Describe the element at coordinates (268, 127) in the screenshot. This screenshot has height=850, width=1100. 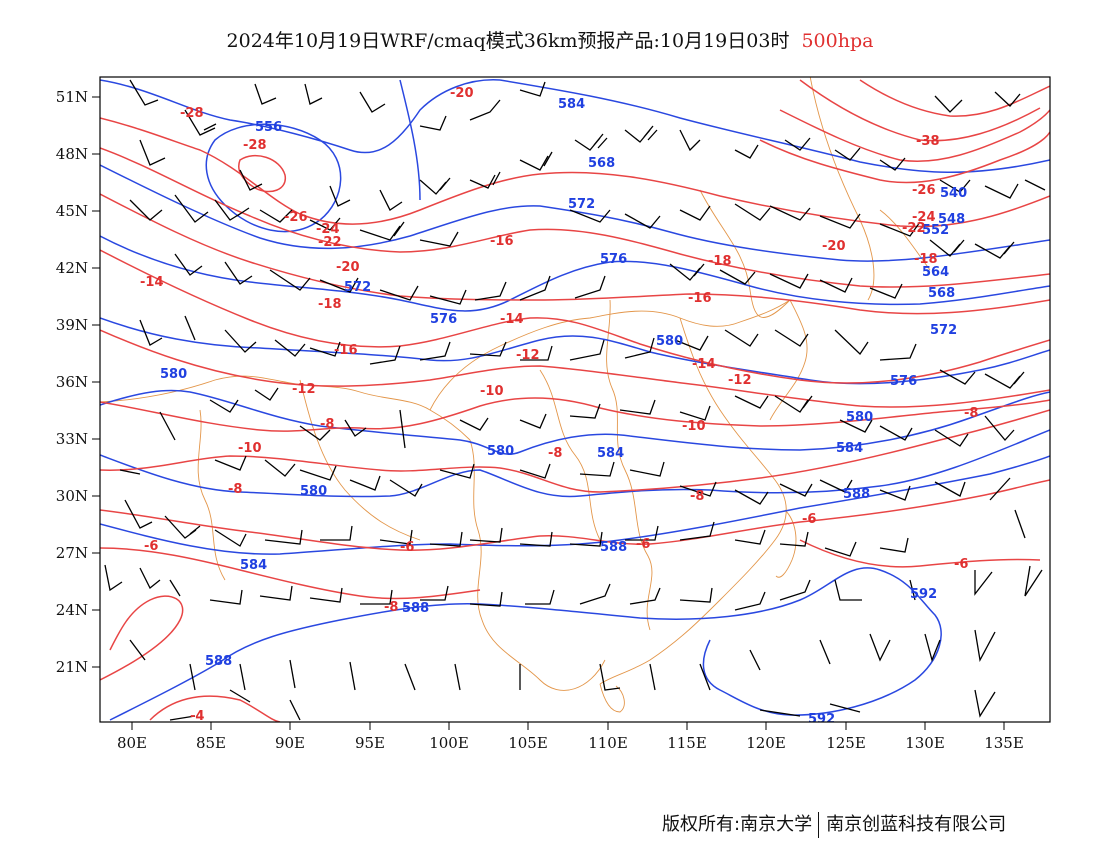
I see `height-label: 556` at that location.